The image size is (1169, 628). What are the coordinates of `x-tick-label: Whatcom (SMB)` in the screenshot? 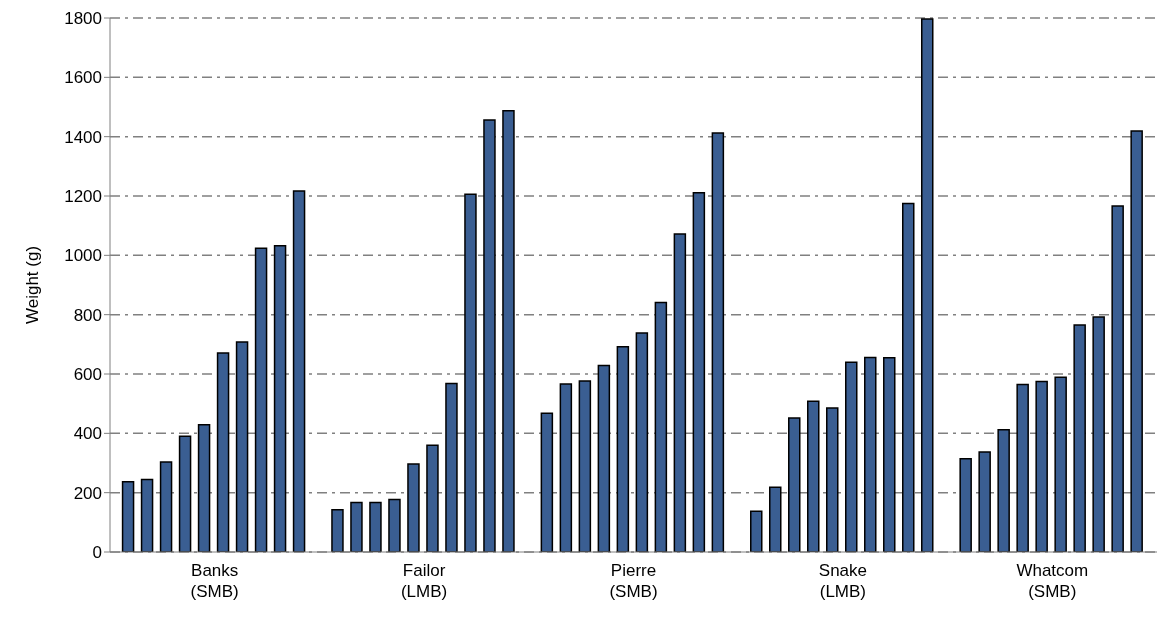 It's located at (1052, 581).